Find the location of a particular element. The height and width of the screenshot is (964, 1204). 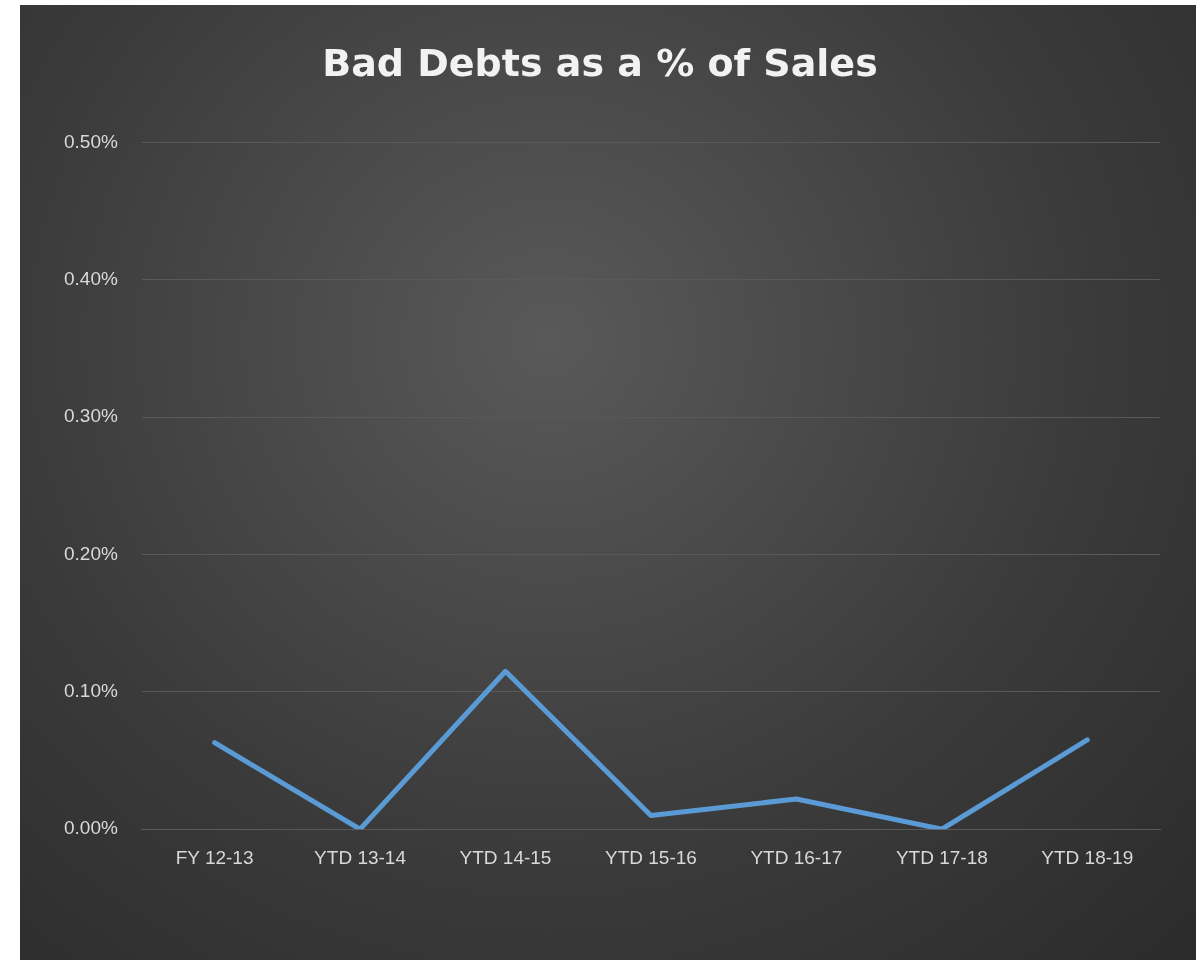

x-tick-label: YTD 18-19 is located at coordinates (1087, 857).